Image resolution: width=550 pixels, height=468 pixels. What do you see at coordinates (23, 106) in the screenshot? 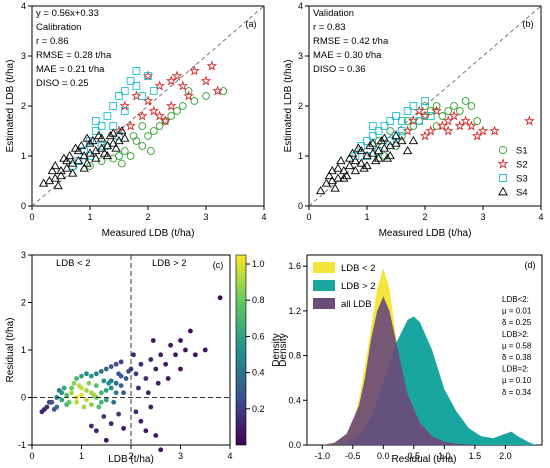
I see `panel-a-ytick-label: 2` at bounding box center [23, 106].